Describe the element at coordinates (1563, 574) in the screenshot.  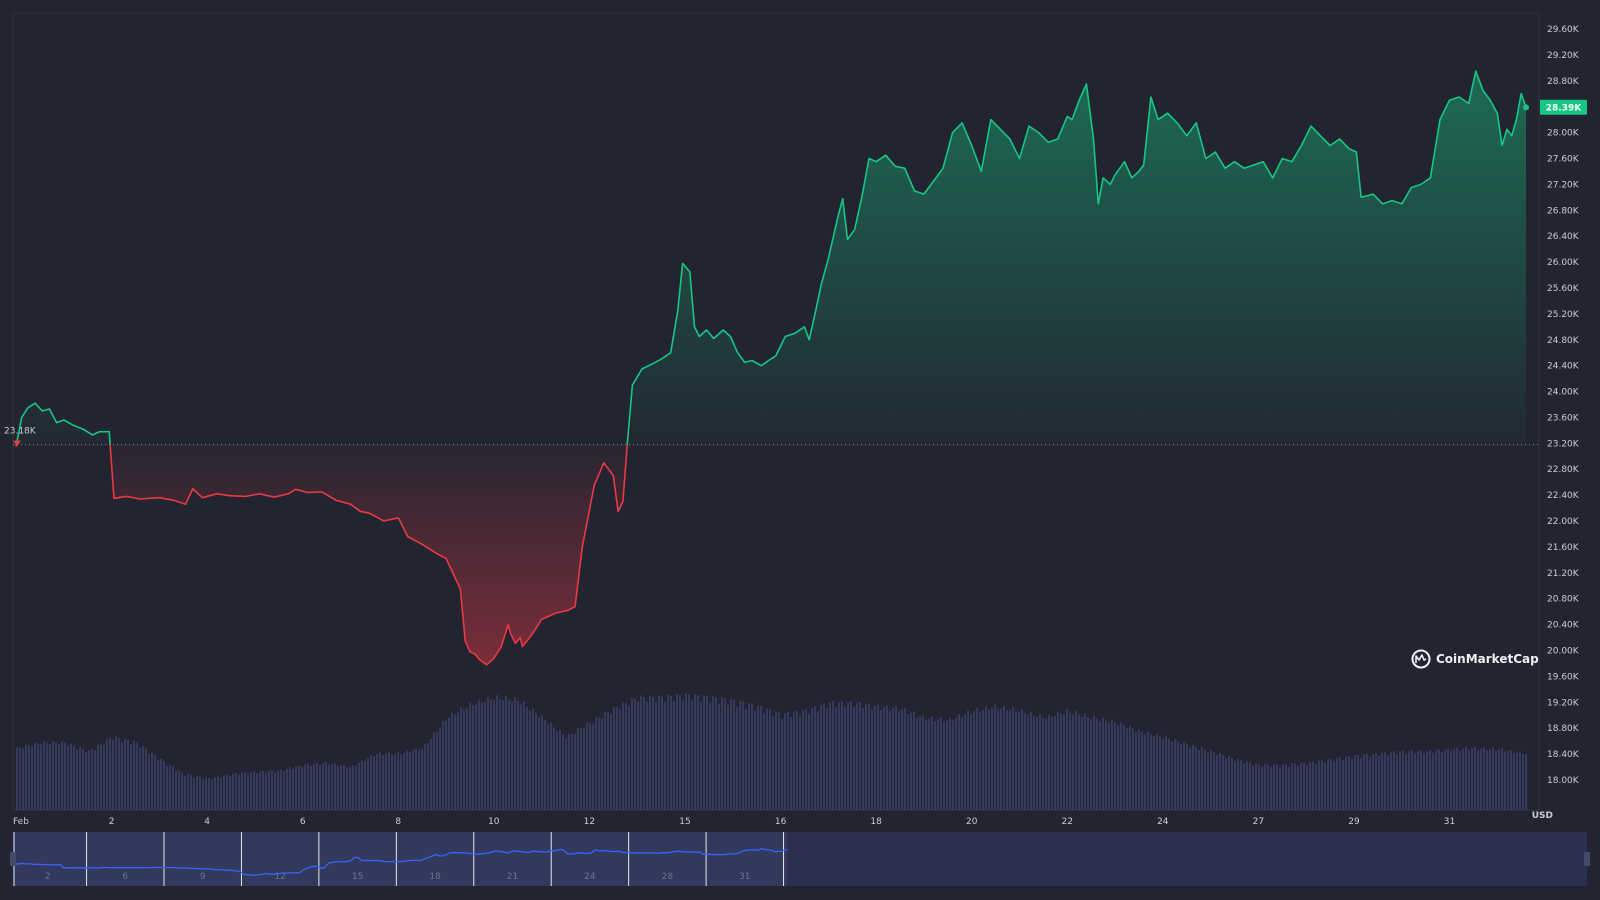
I see `y-tick-label: 21.20K` at that location.